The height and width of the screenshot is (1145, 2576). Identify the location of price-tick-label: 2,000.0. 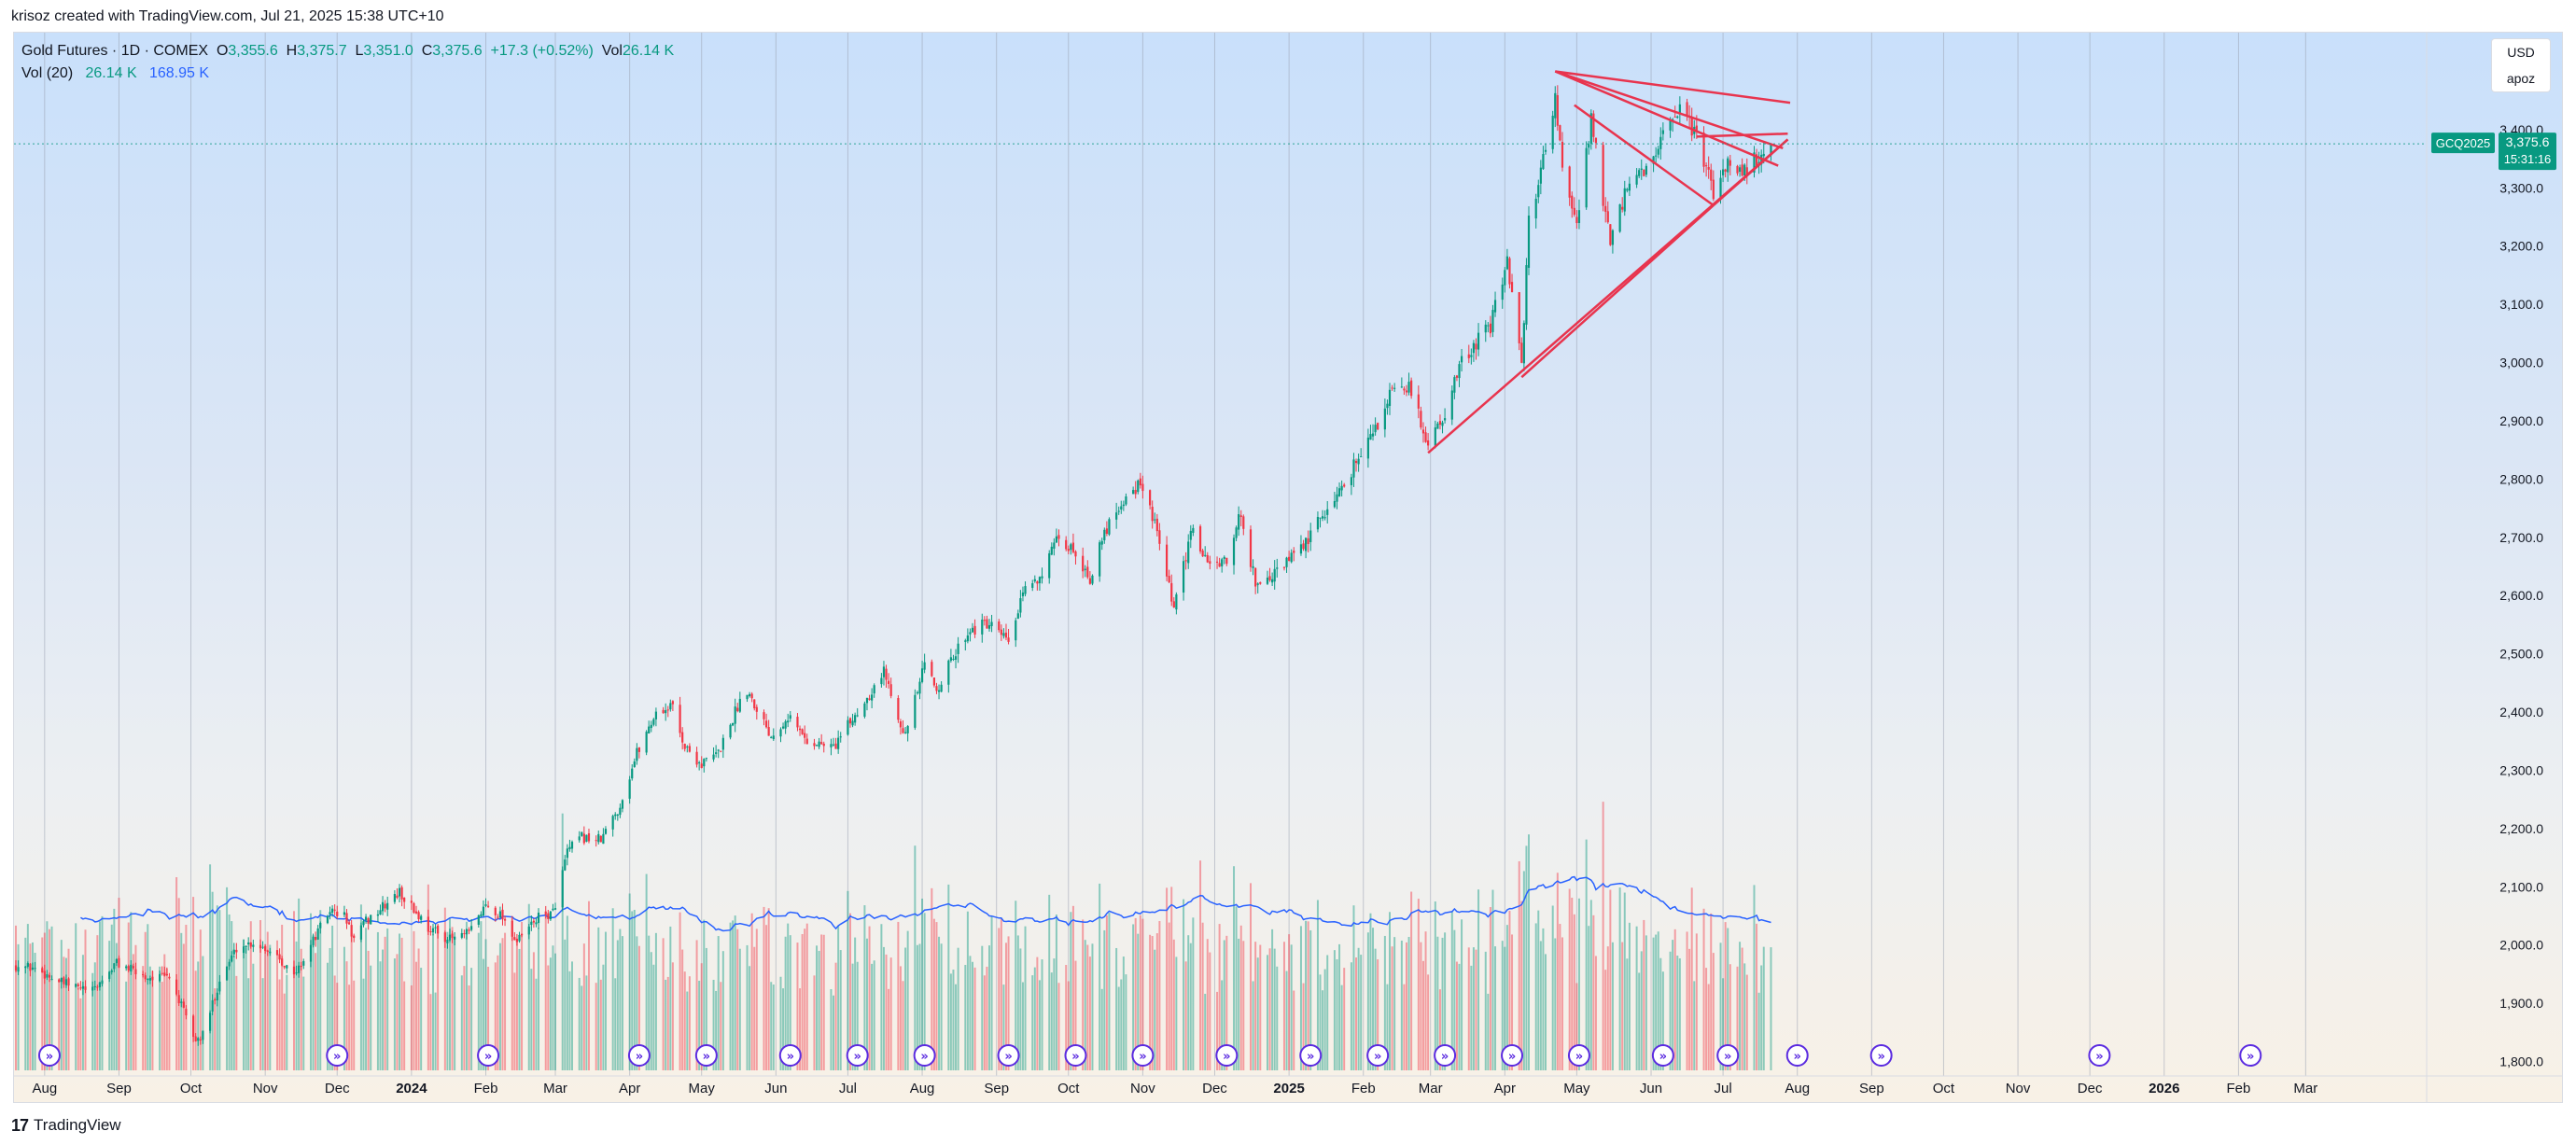
(2521, 946).